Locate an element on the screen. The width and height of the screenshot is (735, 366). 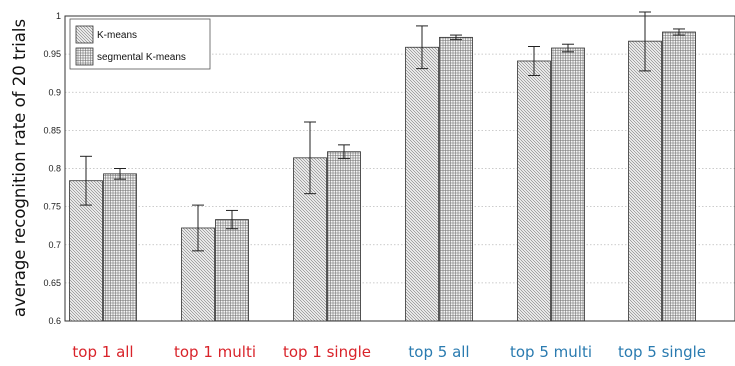
y-tick-label: 0.75 is located at coordinates (52, 207).